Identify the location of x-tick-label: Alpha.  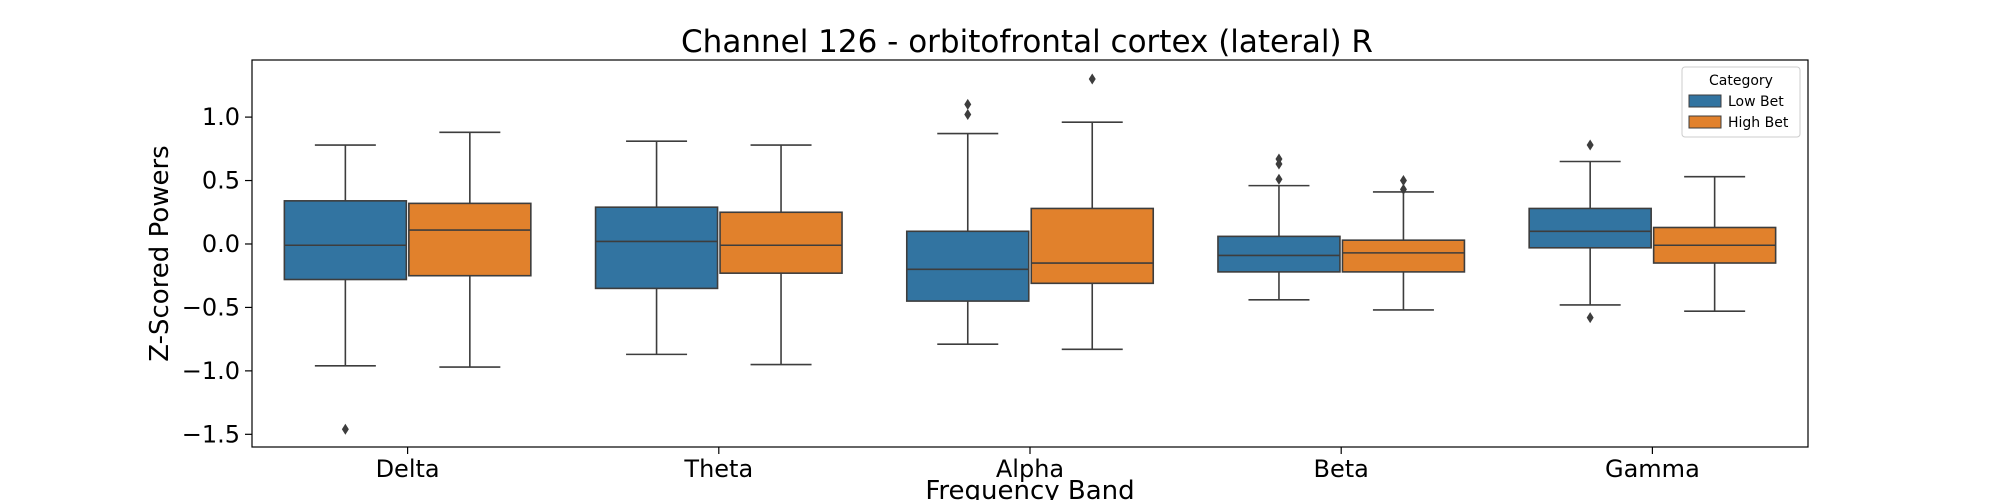
(1030, 469).